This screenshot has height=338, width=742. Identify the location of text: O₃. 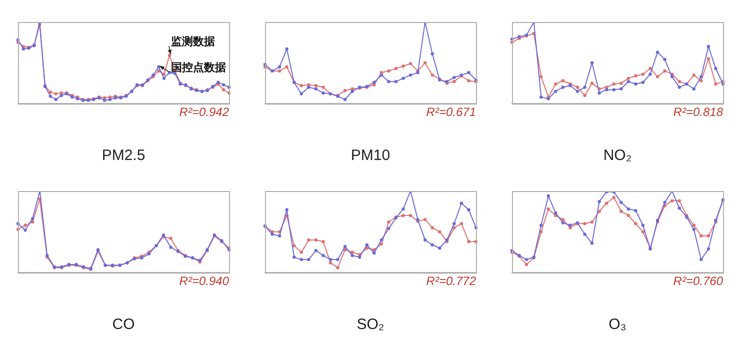
(617, 325).